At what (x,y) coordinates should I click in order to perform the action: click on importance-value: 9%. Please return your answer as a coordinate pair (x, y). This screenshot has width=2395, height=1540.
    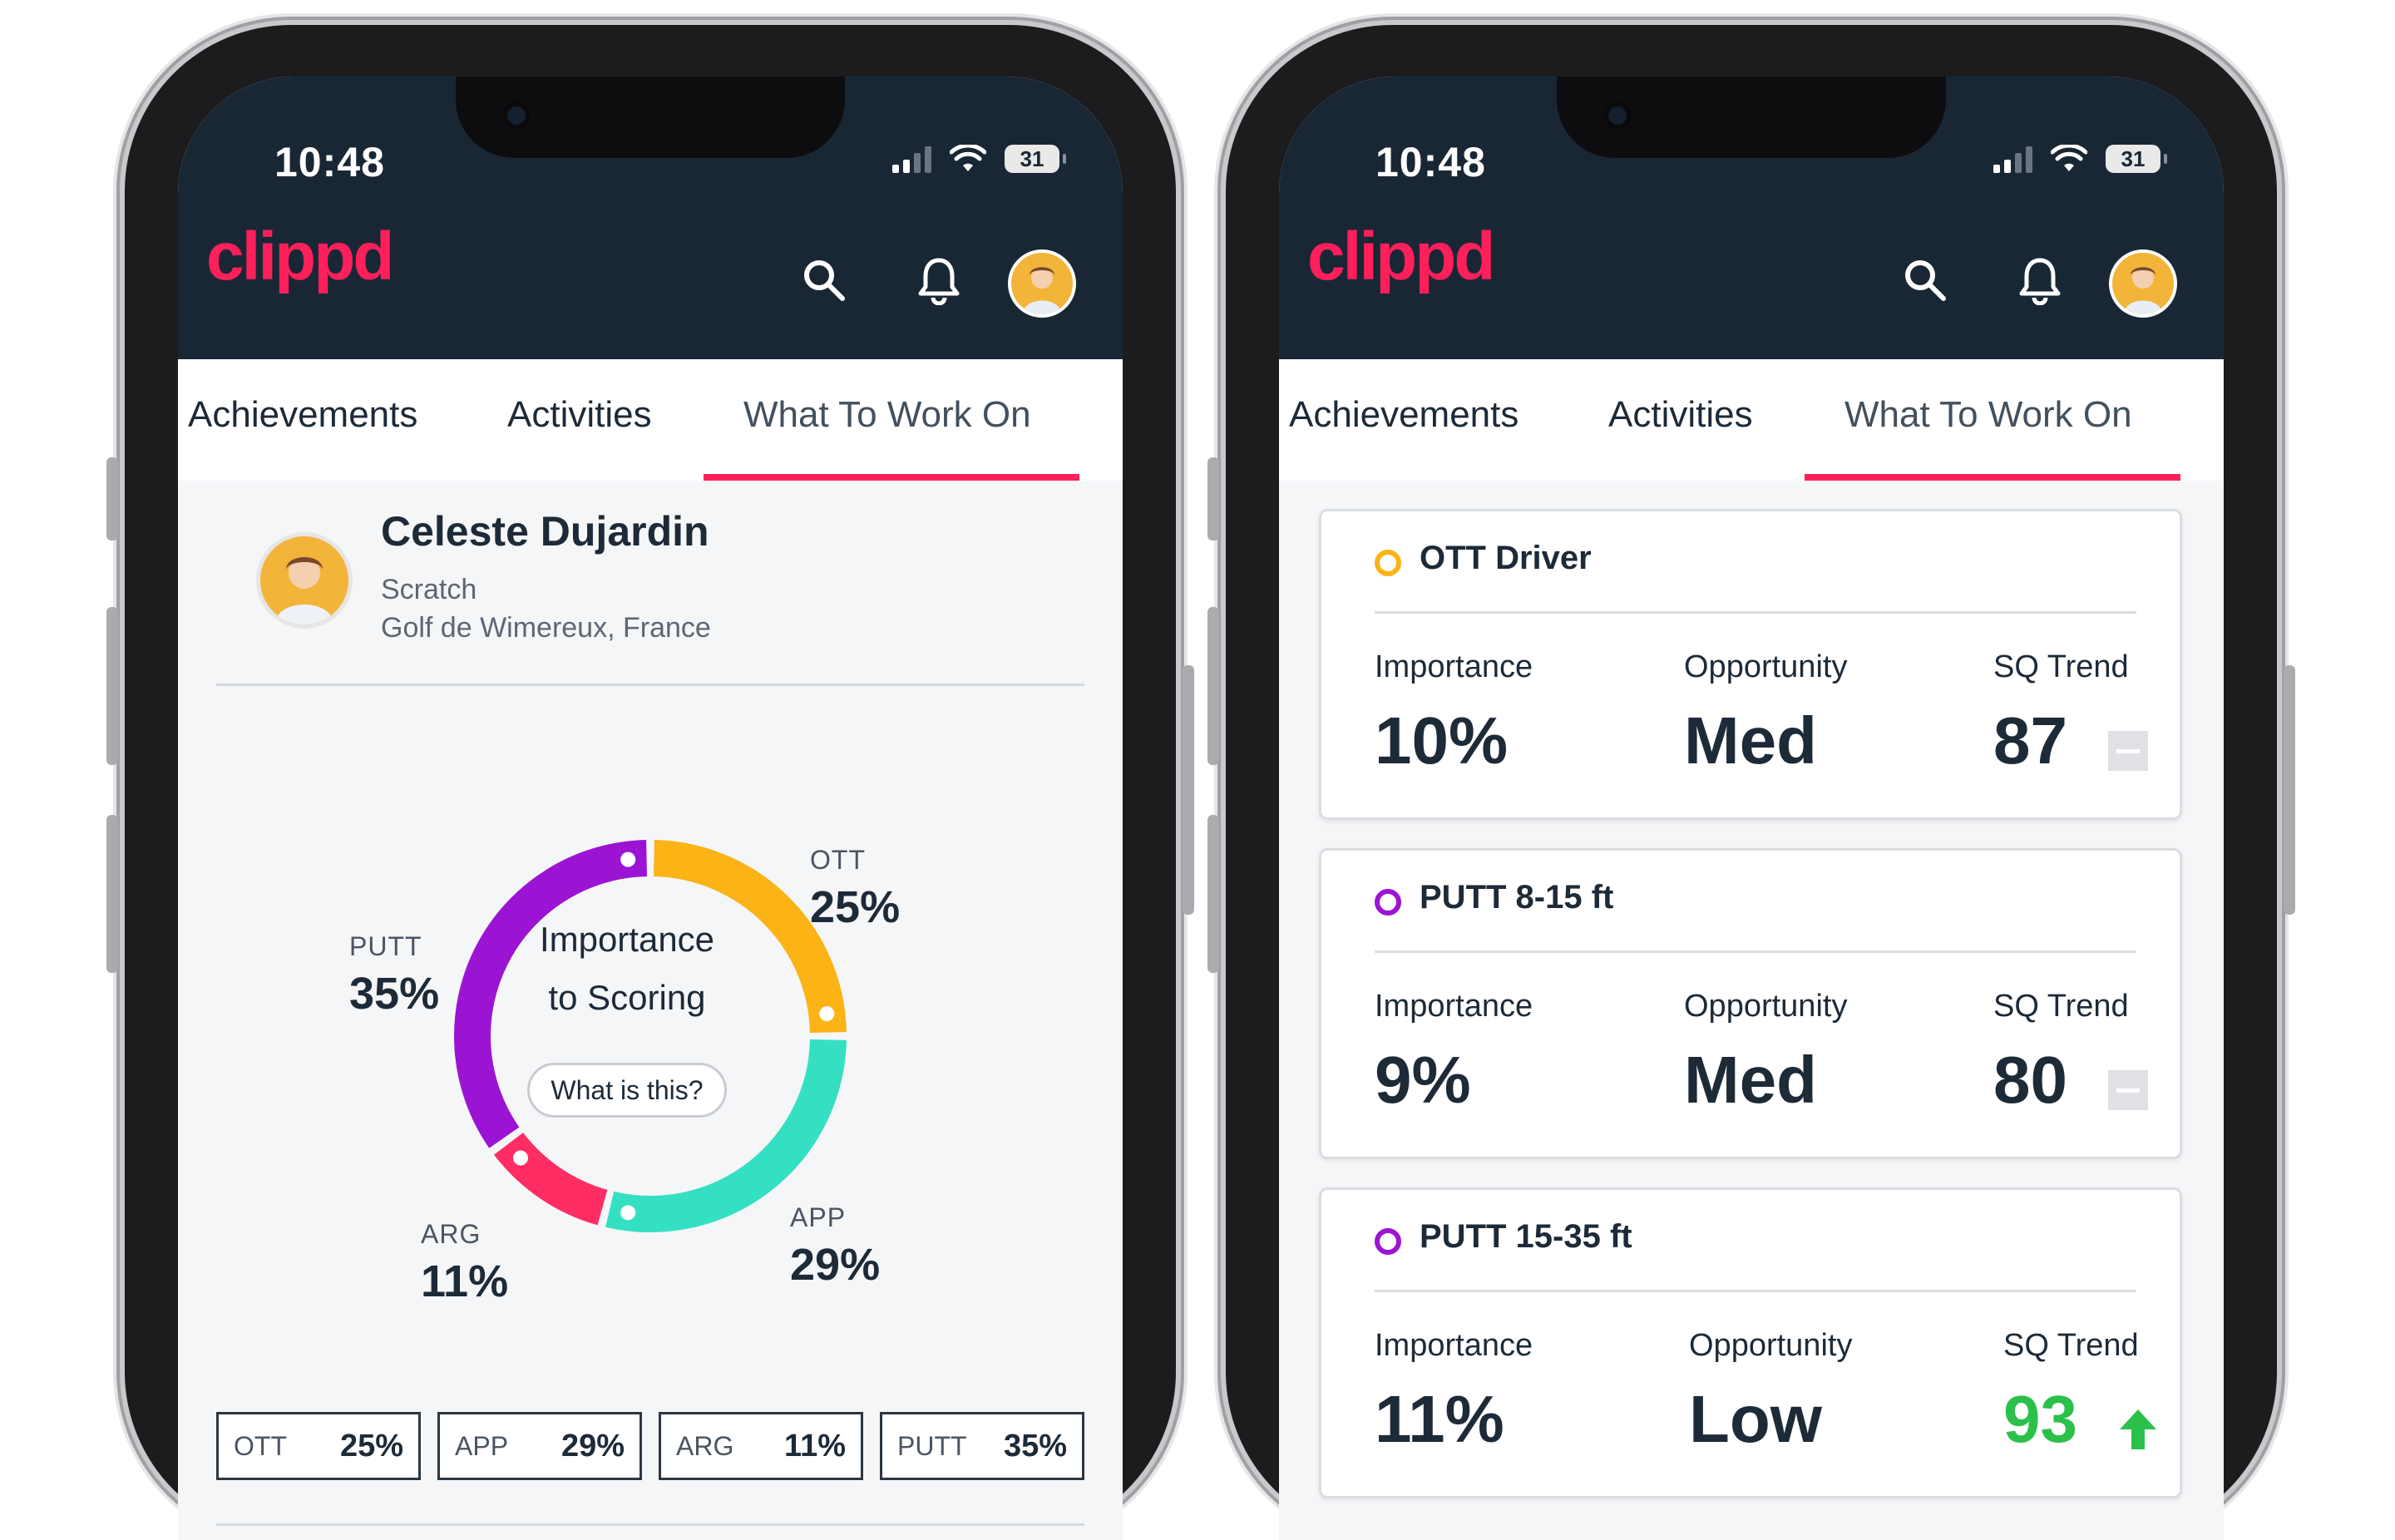
    Looking at the image, I should click on (1423, 1080).